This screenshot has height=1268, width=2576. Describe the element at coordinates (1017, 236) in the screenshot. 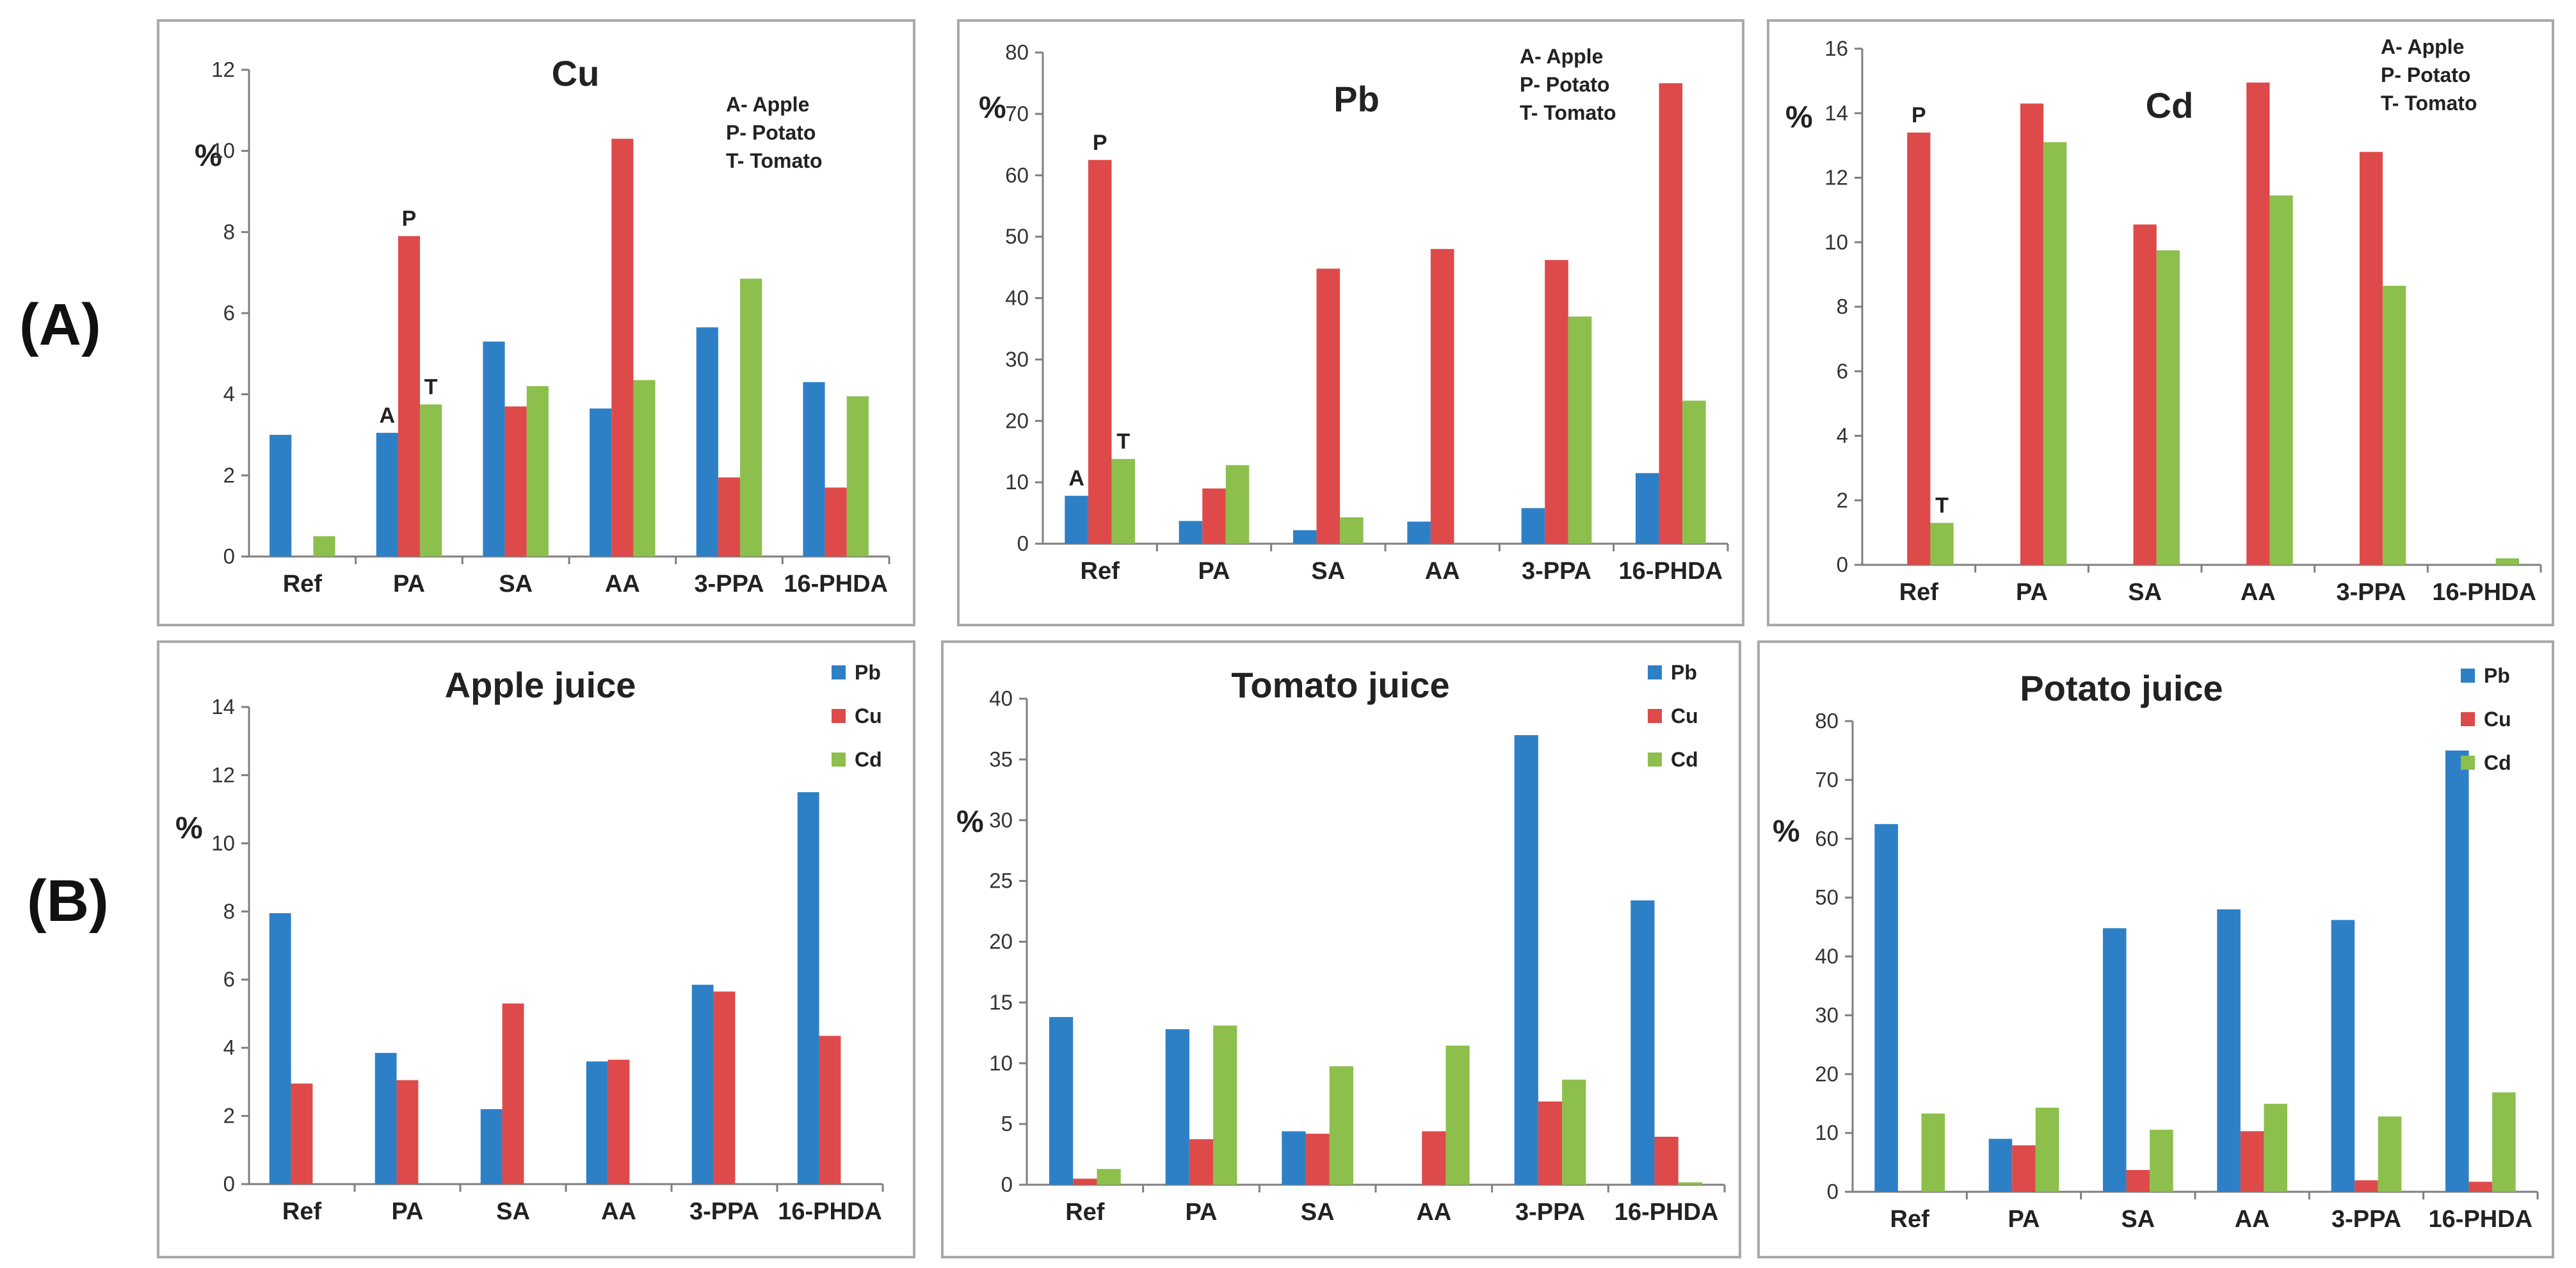

I see `y-tick-label: 50` at that location.